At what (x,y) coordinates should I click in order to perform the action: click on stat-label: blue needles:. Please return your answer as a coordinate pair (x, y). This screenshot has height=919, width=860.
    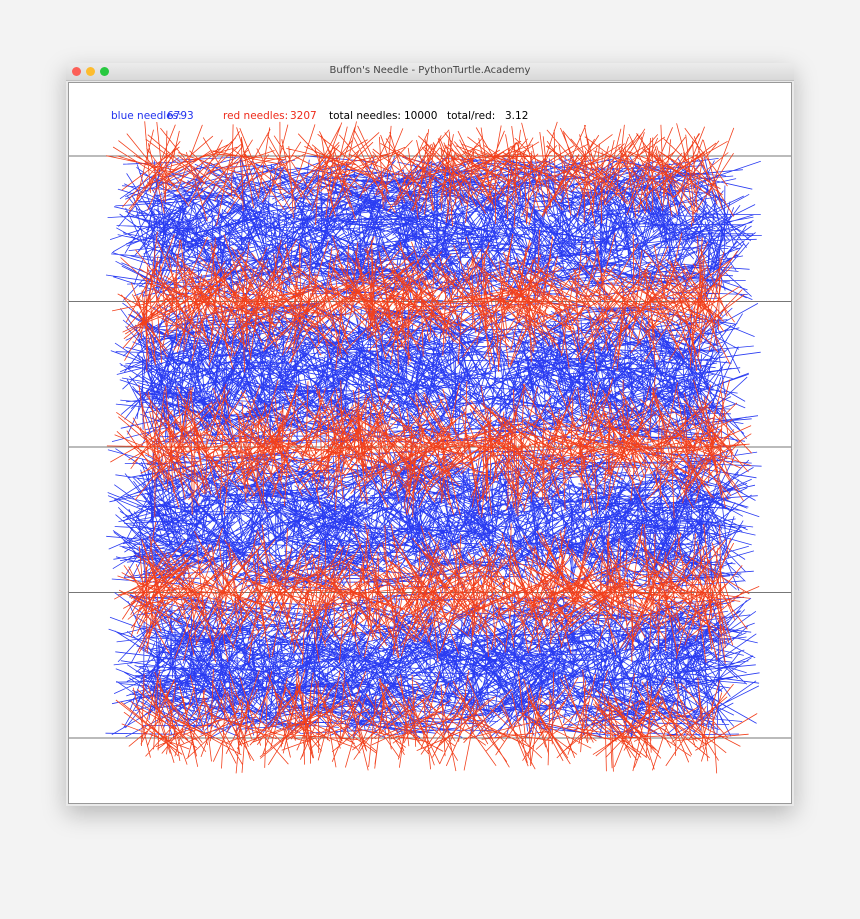
    Looking at the image, I should click on (146, 116).